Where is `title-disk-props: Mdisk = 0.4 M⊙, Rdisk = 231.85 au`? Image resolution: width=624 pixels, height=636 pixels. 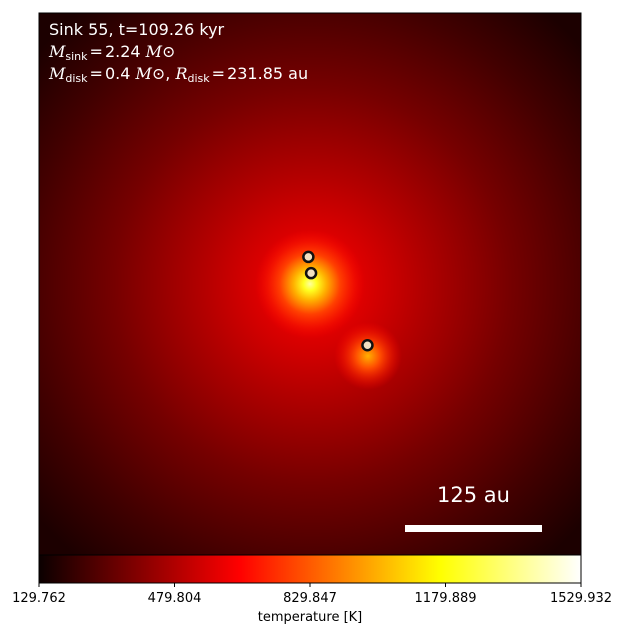 title-disk-props: Mdisk = 0.4 M⊙, Rdisk = 231.85 au is located at coordinates (178, 76).